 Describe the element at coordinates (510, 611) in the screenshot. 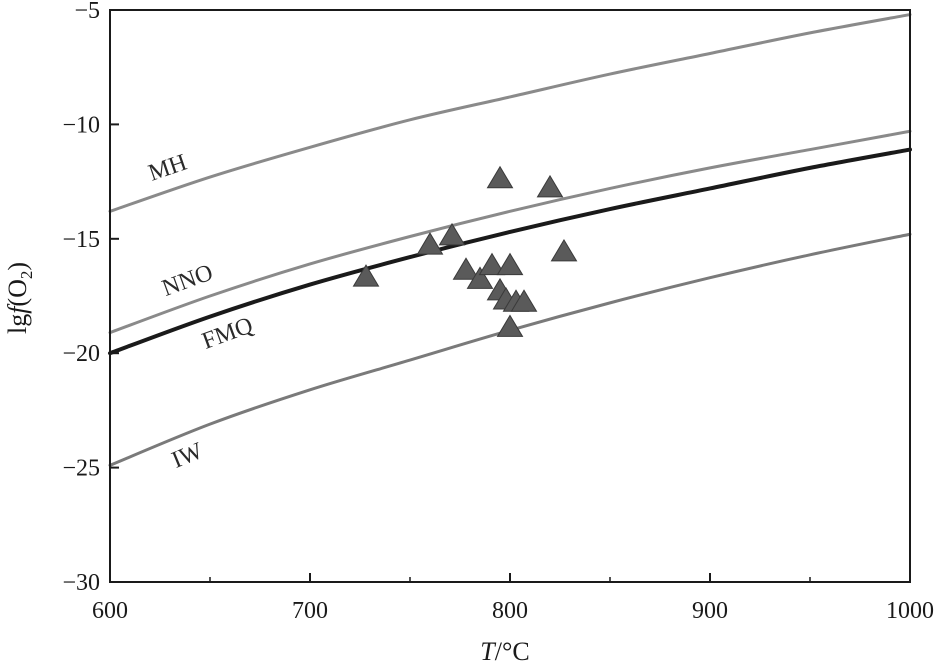

I see `x-tick-label-800: 800` at that location.